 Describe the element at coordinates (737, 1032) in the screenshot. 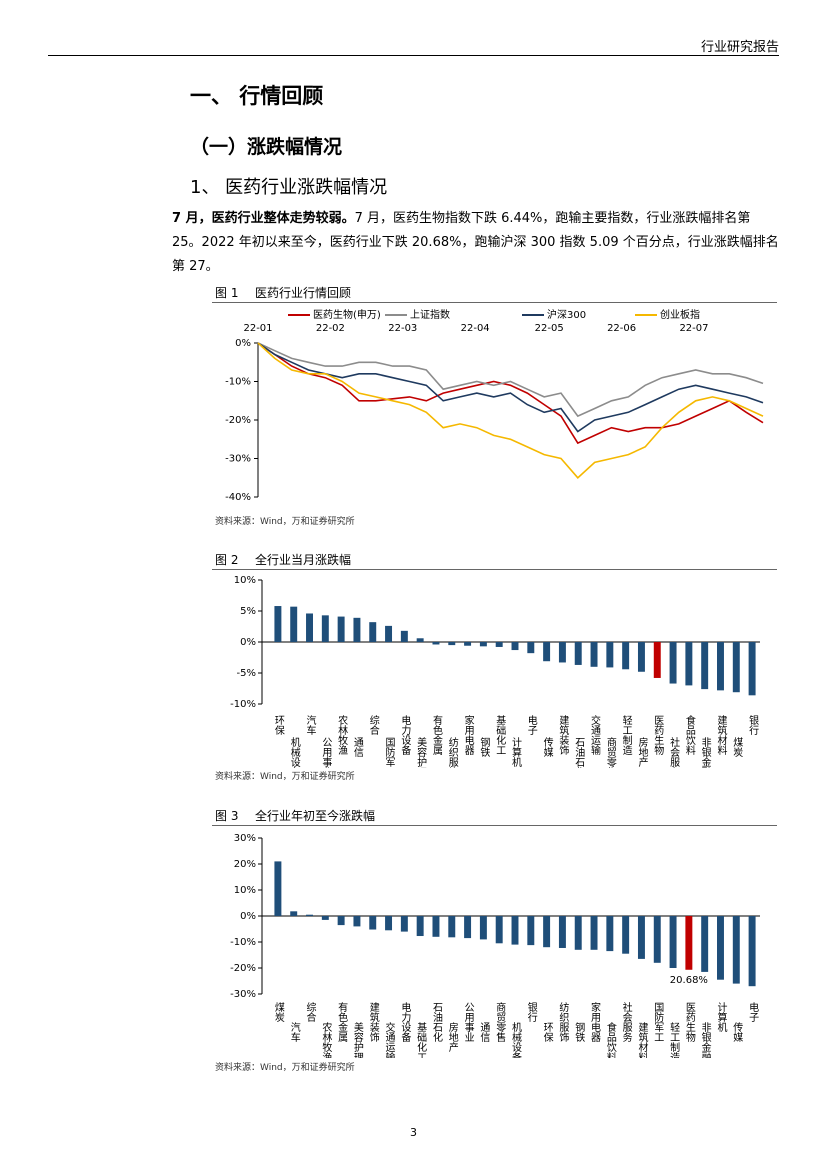

I see `x-tick-label: 传媒` at that location.